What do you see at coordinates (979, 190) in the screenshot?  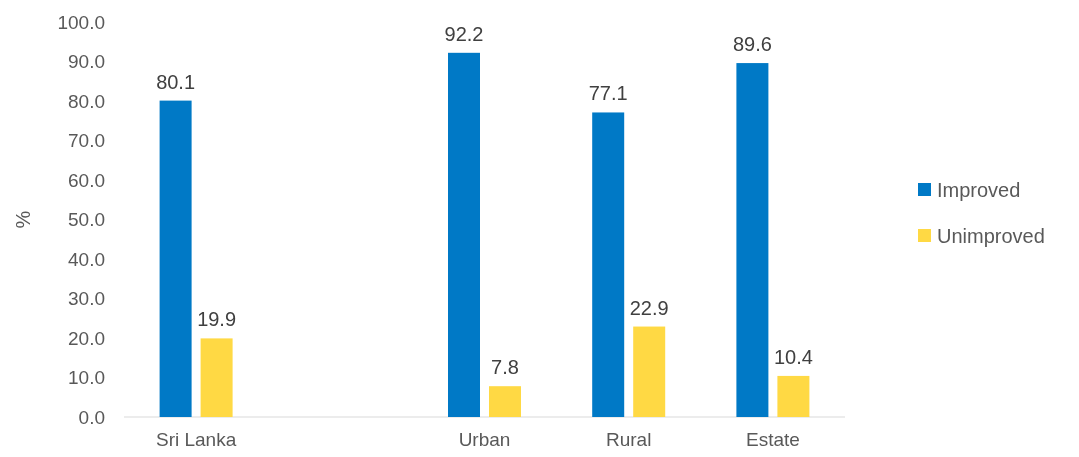 I see `legend-label: Improved` at bounding box center [979, 190].